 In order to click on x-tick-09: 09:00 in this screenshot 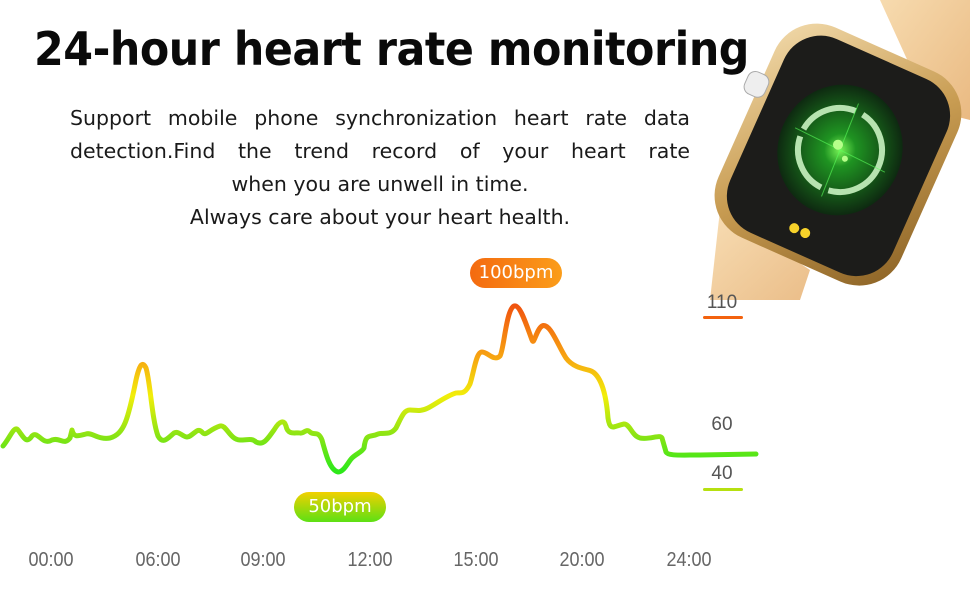, I will do `click(263, 560)`.